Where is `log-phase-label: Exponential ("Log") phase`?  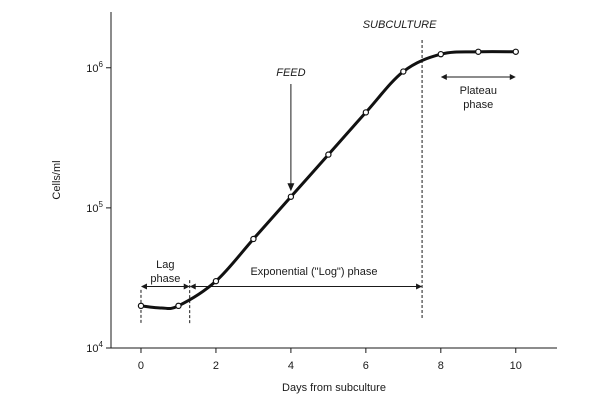
log-phase-label: Exponential ("Log") phase is located at coordinates (313, 272).